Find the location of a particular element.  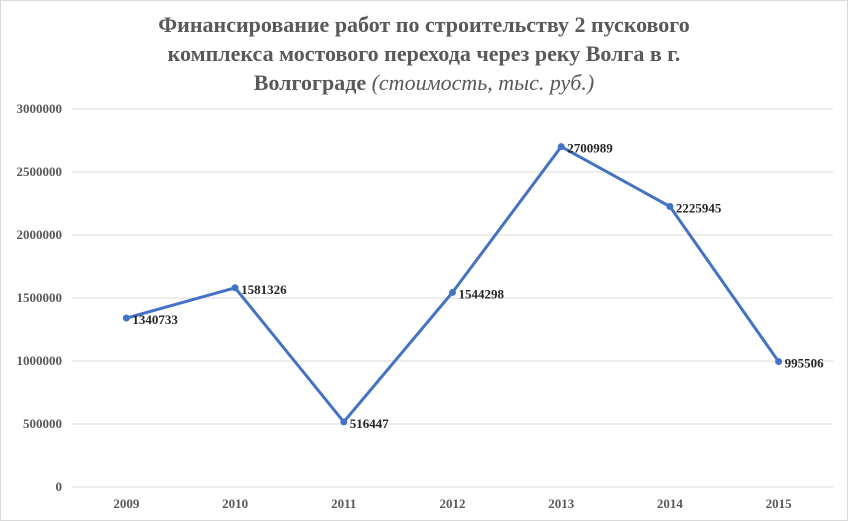

chart-title-line-3-text: Волгограде is located at coordinates (310, 82).